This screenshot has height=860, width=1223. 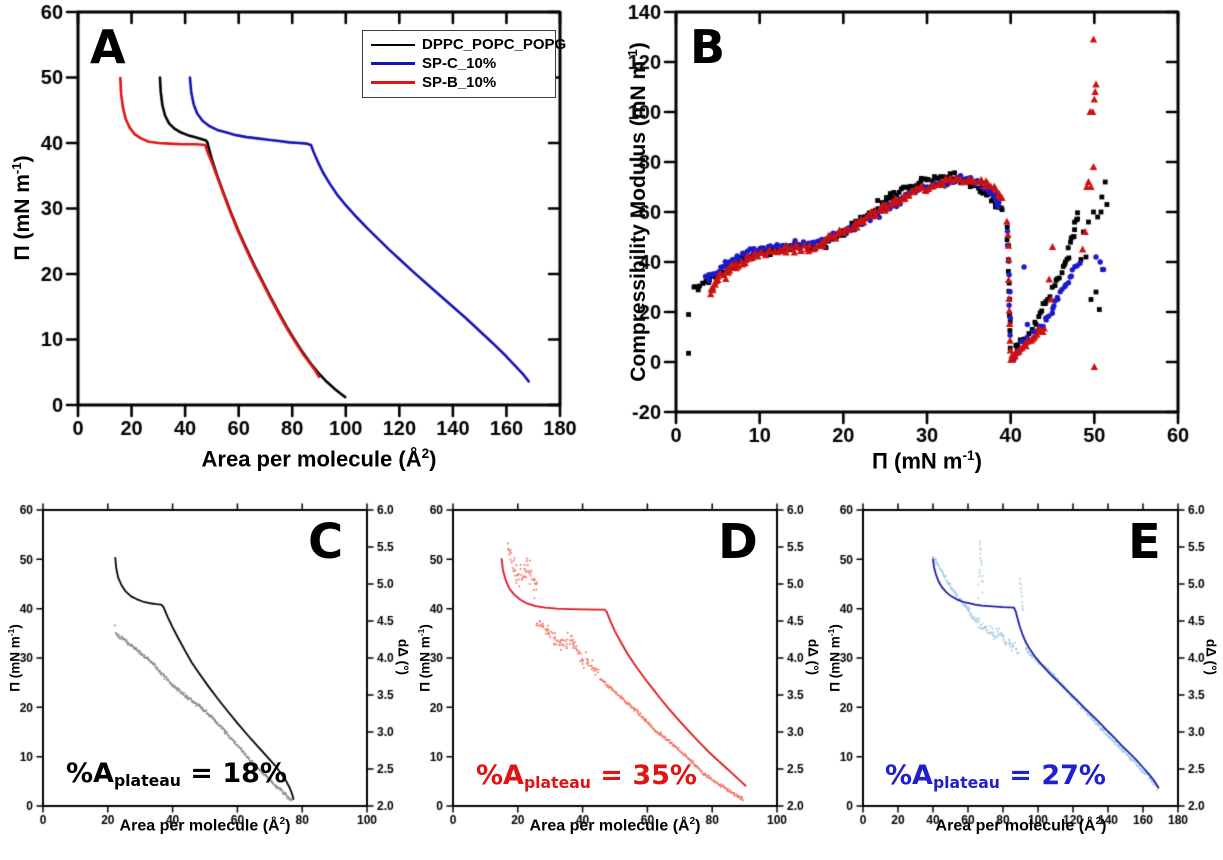 I want to click on legend-row: SP-C_10%, so click(x=460, y=63).